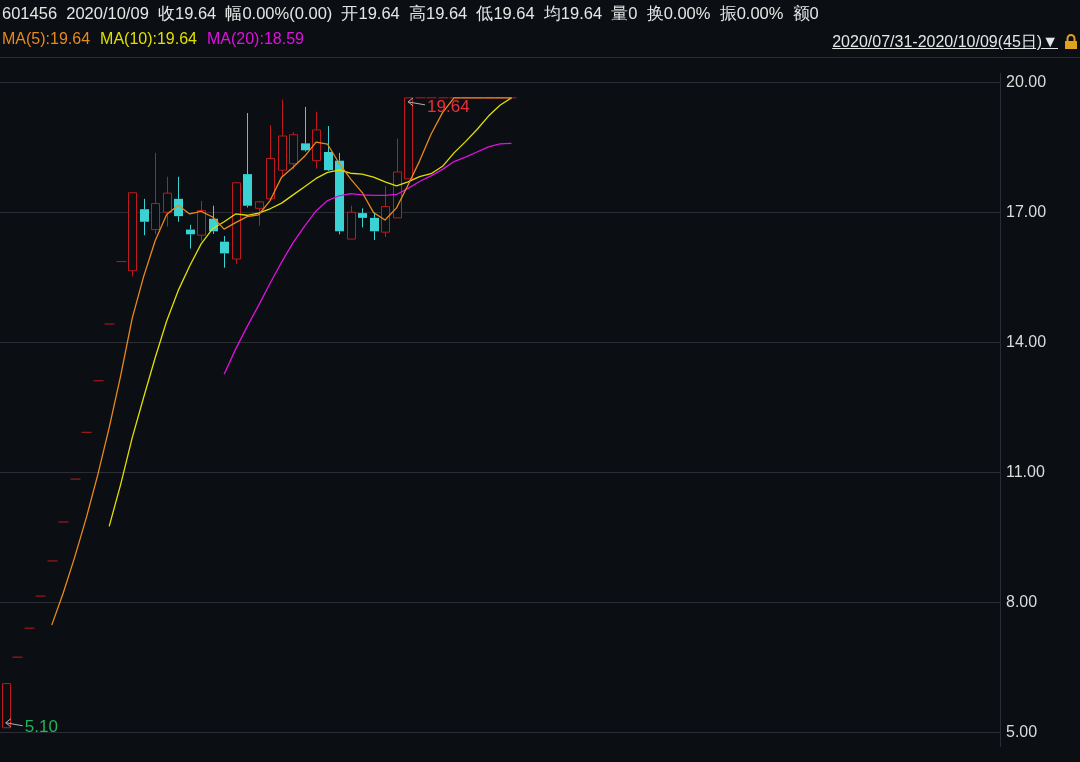  Describe the element at coordinates (945, 42) in the screenshot. I see `chart-subtitle: 2020/07/31-2020/10/09(45日)▼` at that location.